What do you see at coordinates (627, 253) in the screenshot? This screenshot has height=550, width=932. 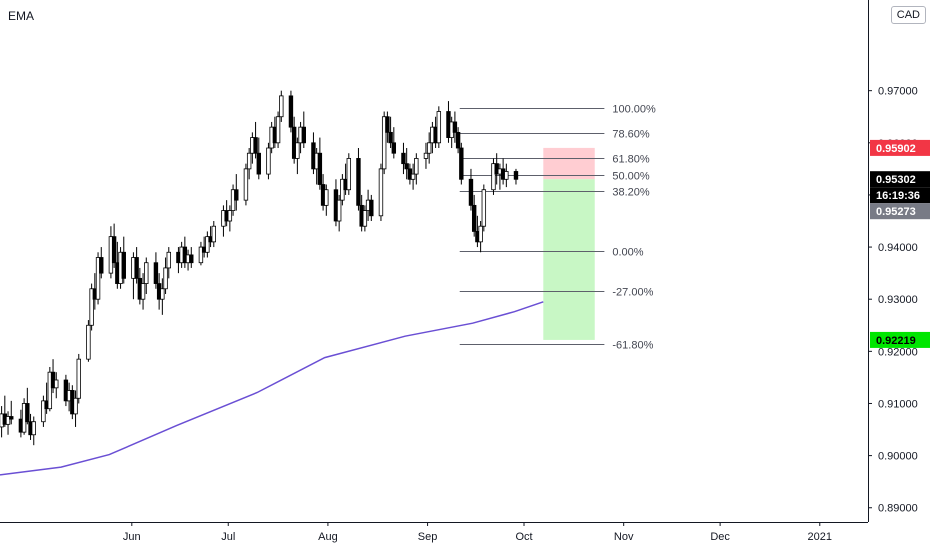 I see `fib-level-label: 0.00%` at bounding box center [627, 253].